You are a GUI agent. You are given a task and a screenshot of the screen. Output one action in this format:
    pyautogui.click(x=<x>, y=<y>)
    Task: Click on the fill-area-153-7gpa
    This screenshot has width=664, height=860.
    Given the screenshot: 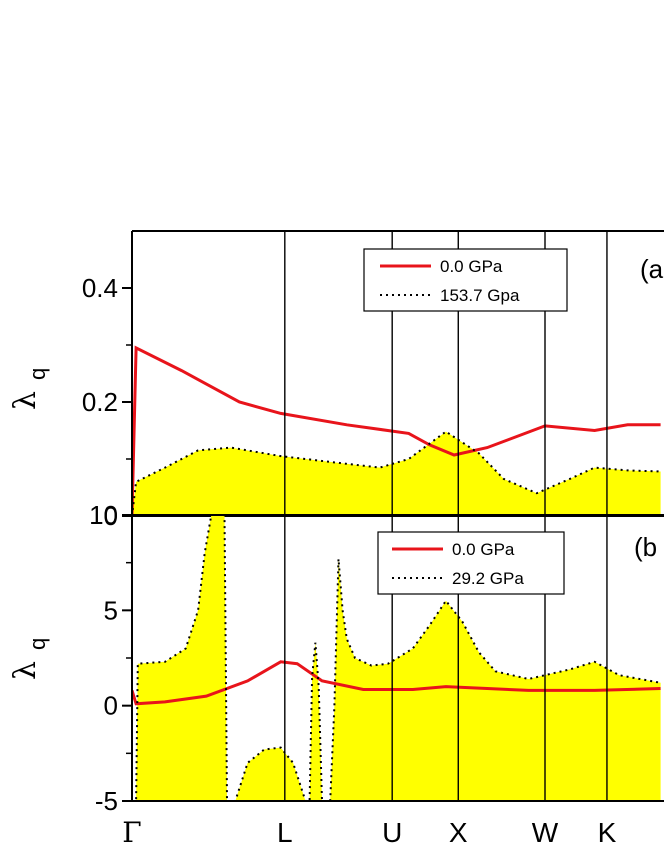 What is the action you would take?
    pyautogui.click(x=396, y=473)
    